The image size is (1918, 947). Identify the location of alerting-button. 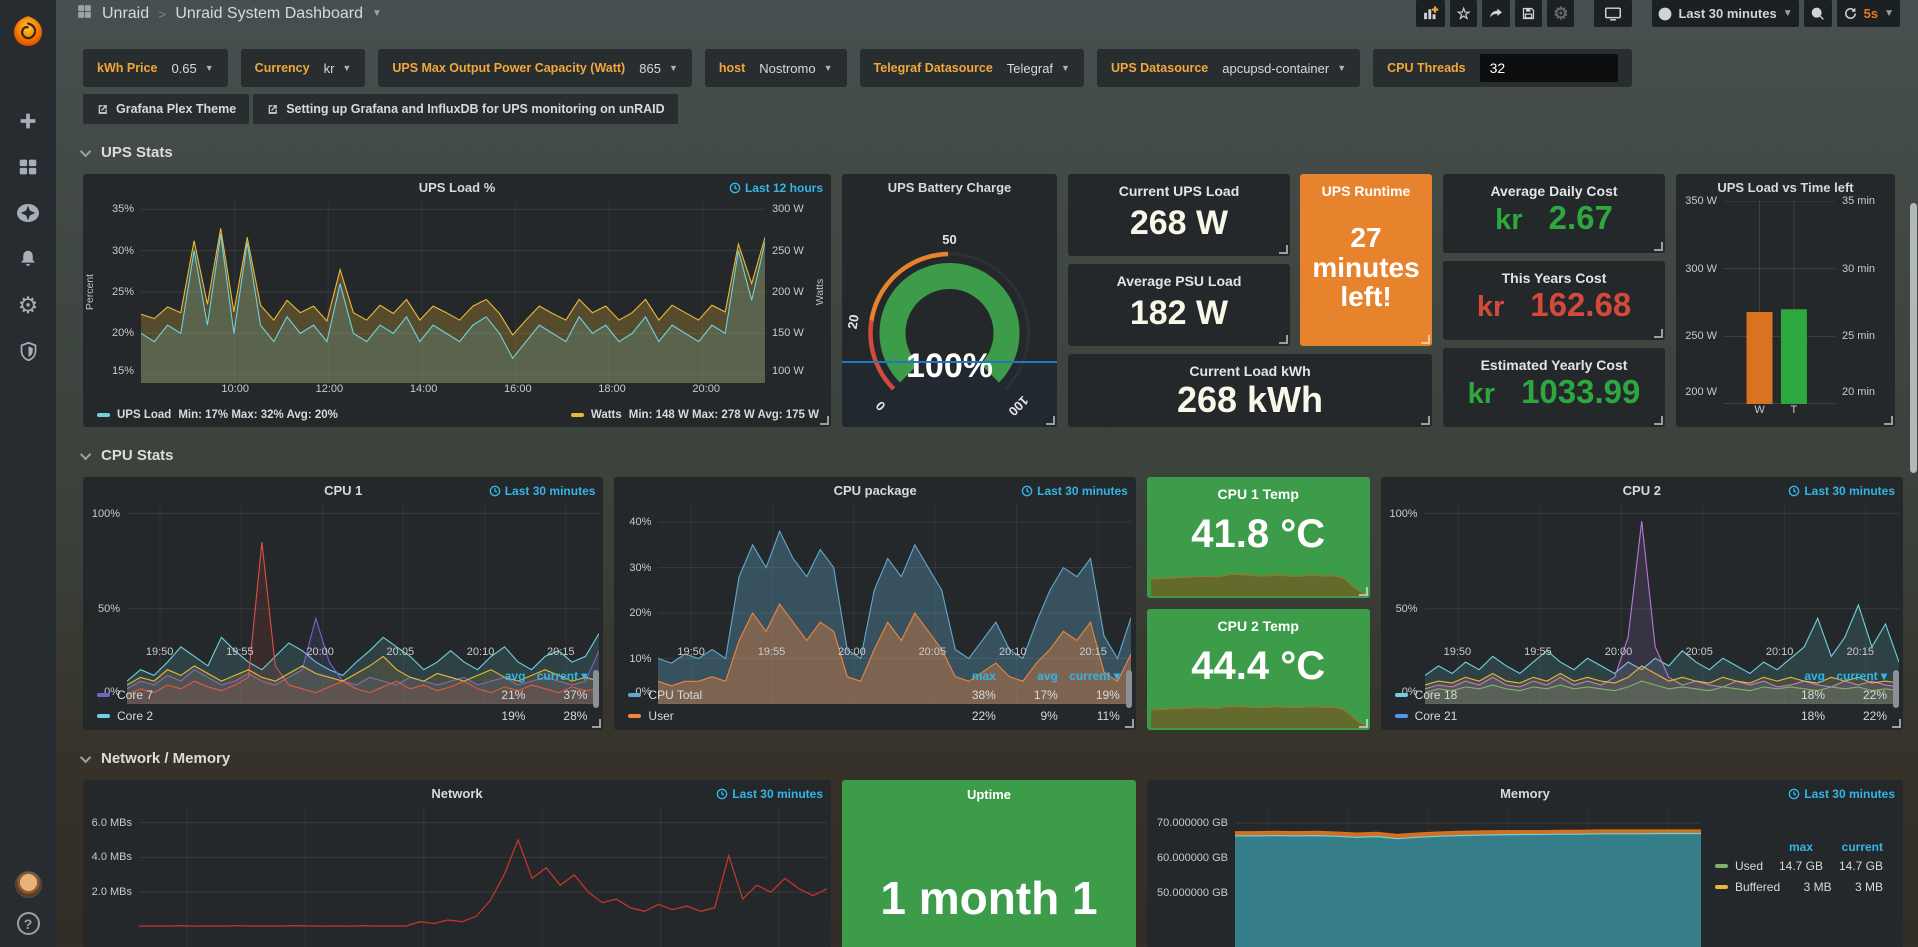
(28, 259).